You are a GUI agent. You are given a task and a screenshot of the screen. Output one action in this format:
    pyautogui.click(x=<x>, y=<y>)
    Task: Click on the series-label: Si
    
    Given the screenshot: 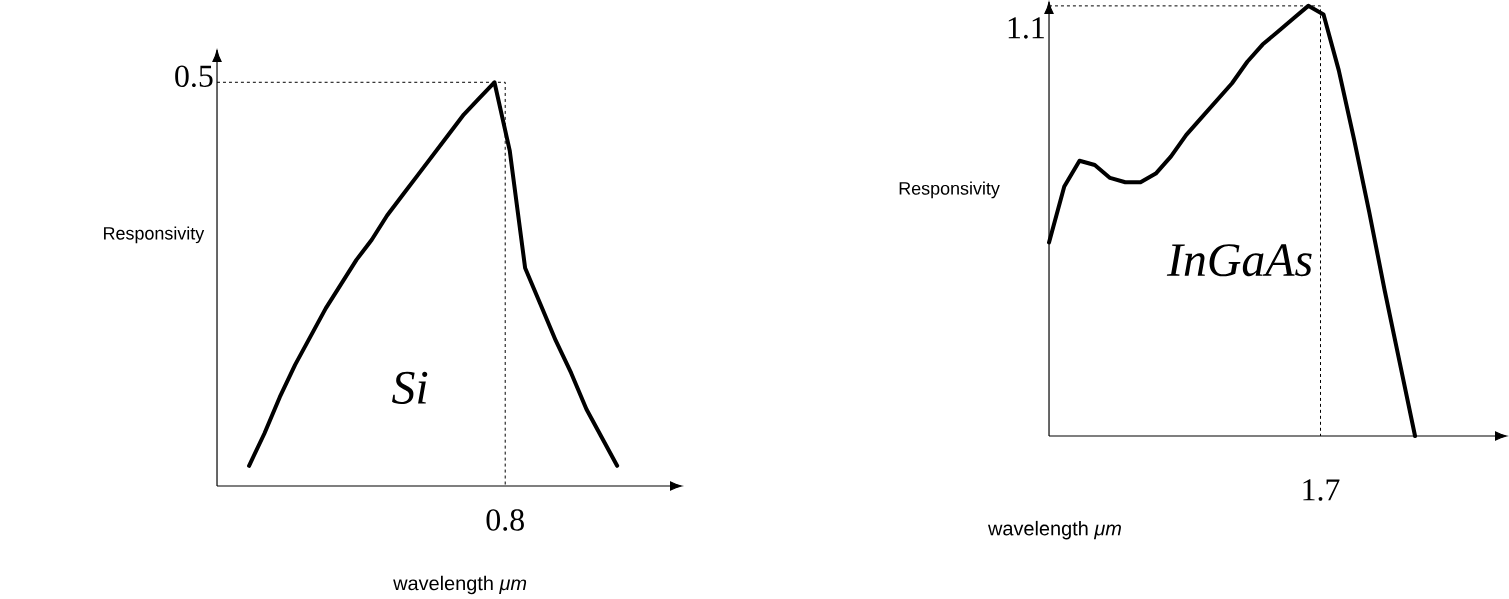 What is the action you would take?
    pyautogui.click(x=410, y=387)
    